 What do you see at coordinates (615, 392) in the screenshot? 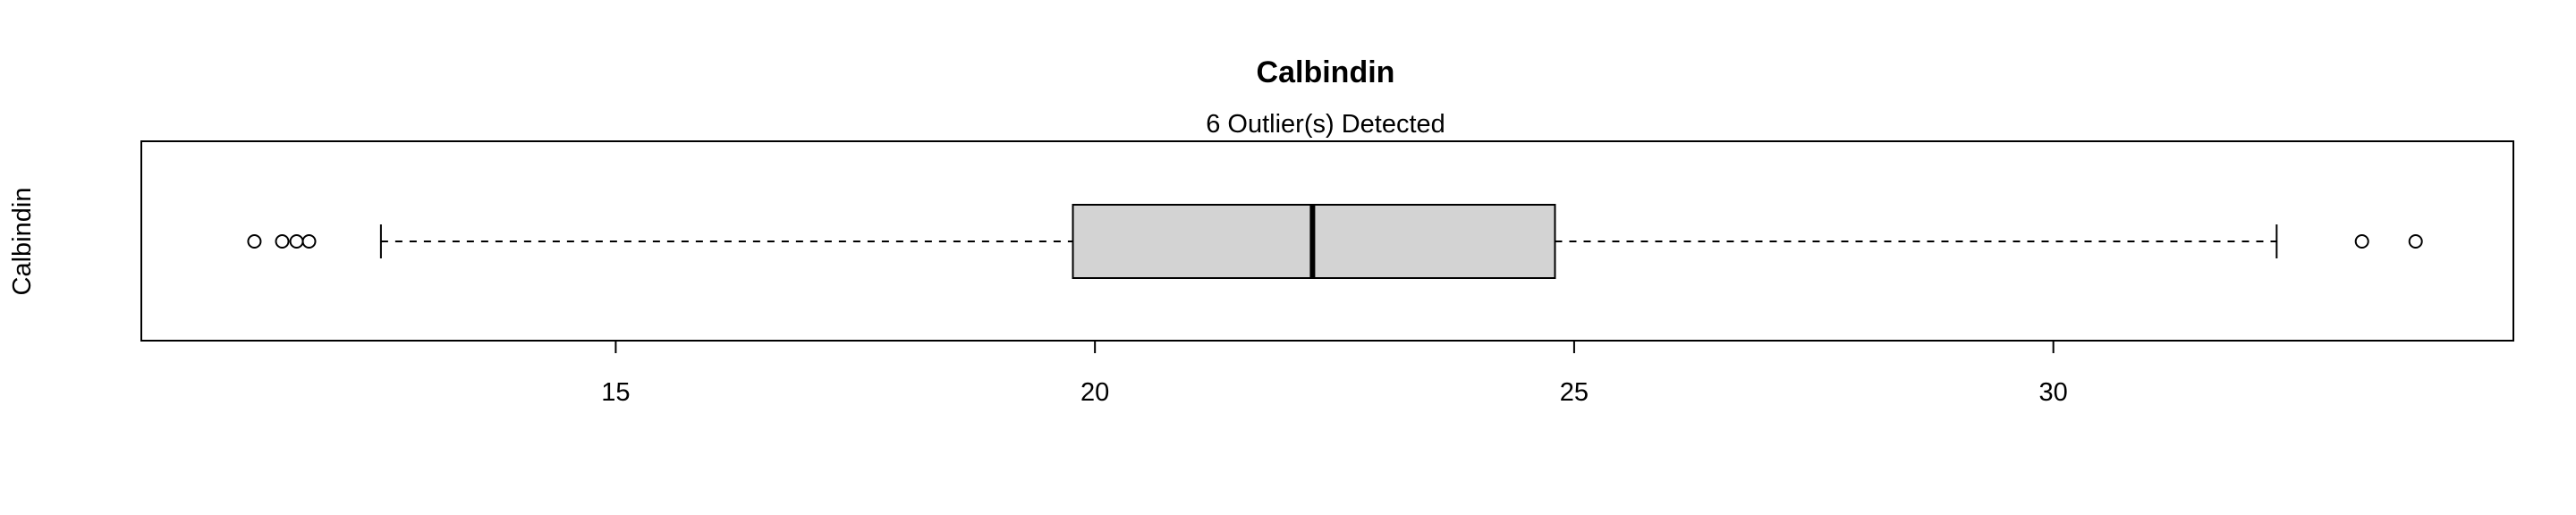
I see `x-tick-label: 15` at bounding box center [615, 392].